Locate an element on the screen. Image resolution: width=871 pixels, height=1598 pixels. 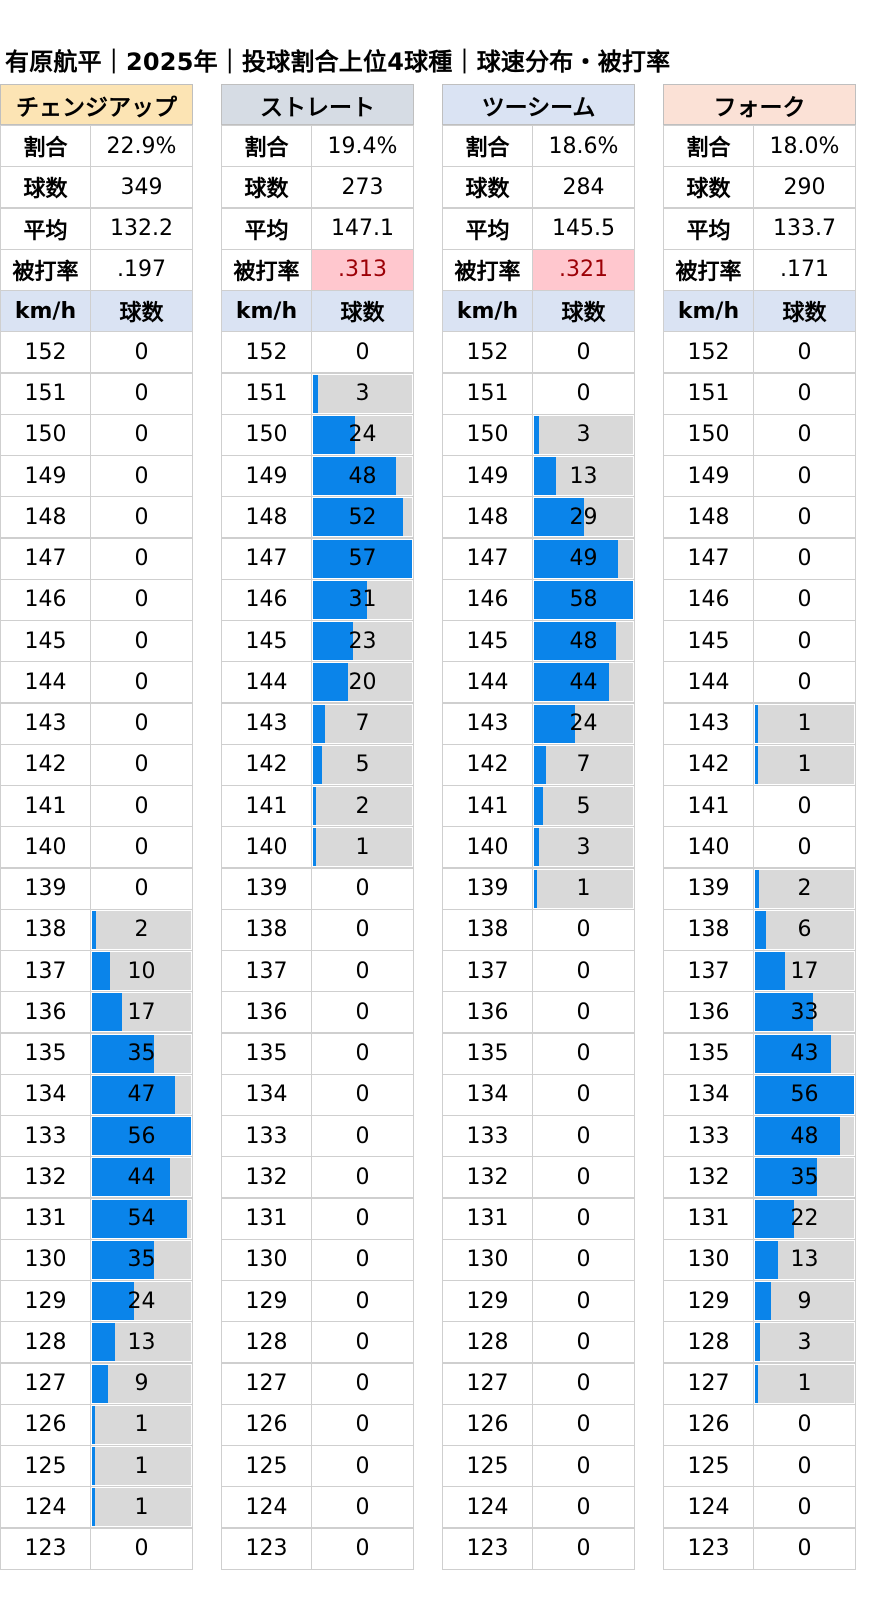
bar-cell: 35 is located at coordinates (141, 1259).